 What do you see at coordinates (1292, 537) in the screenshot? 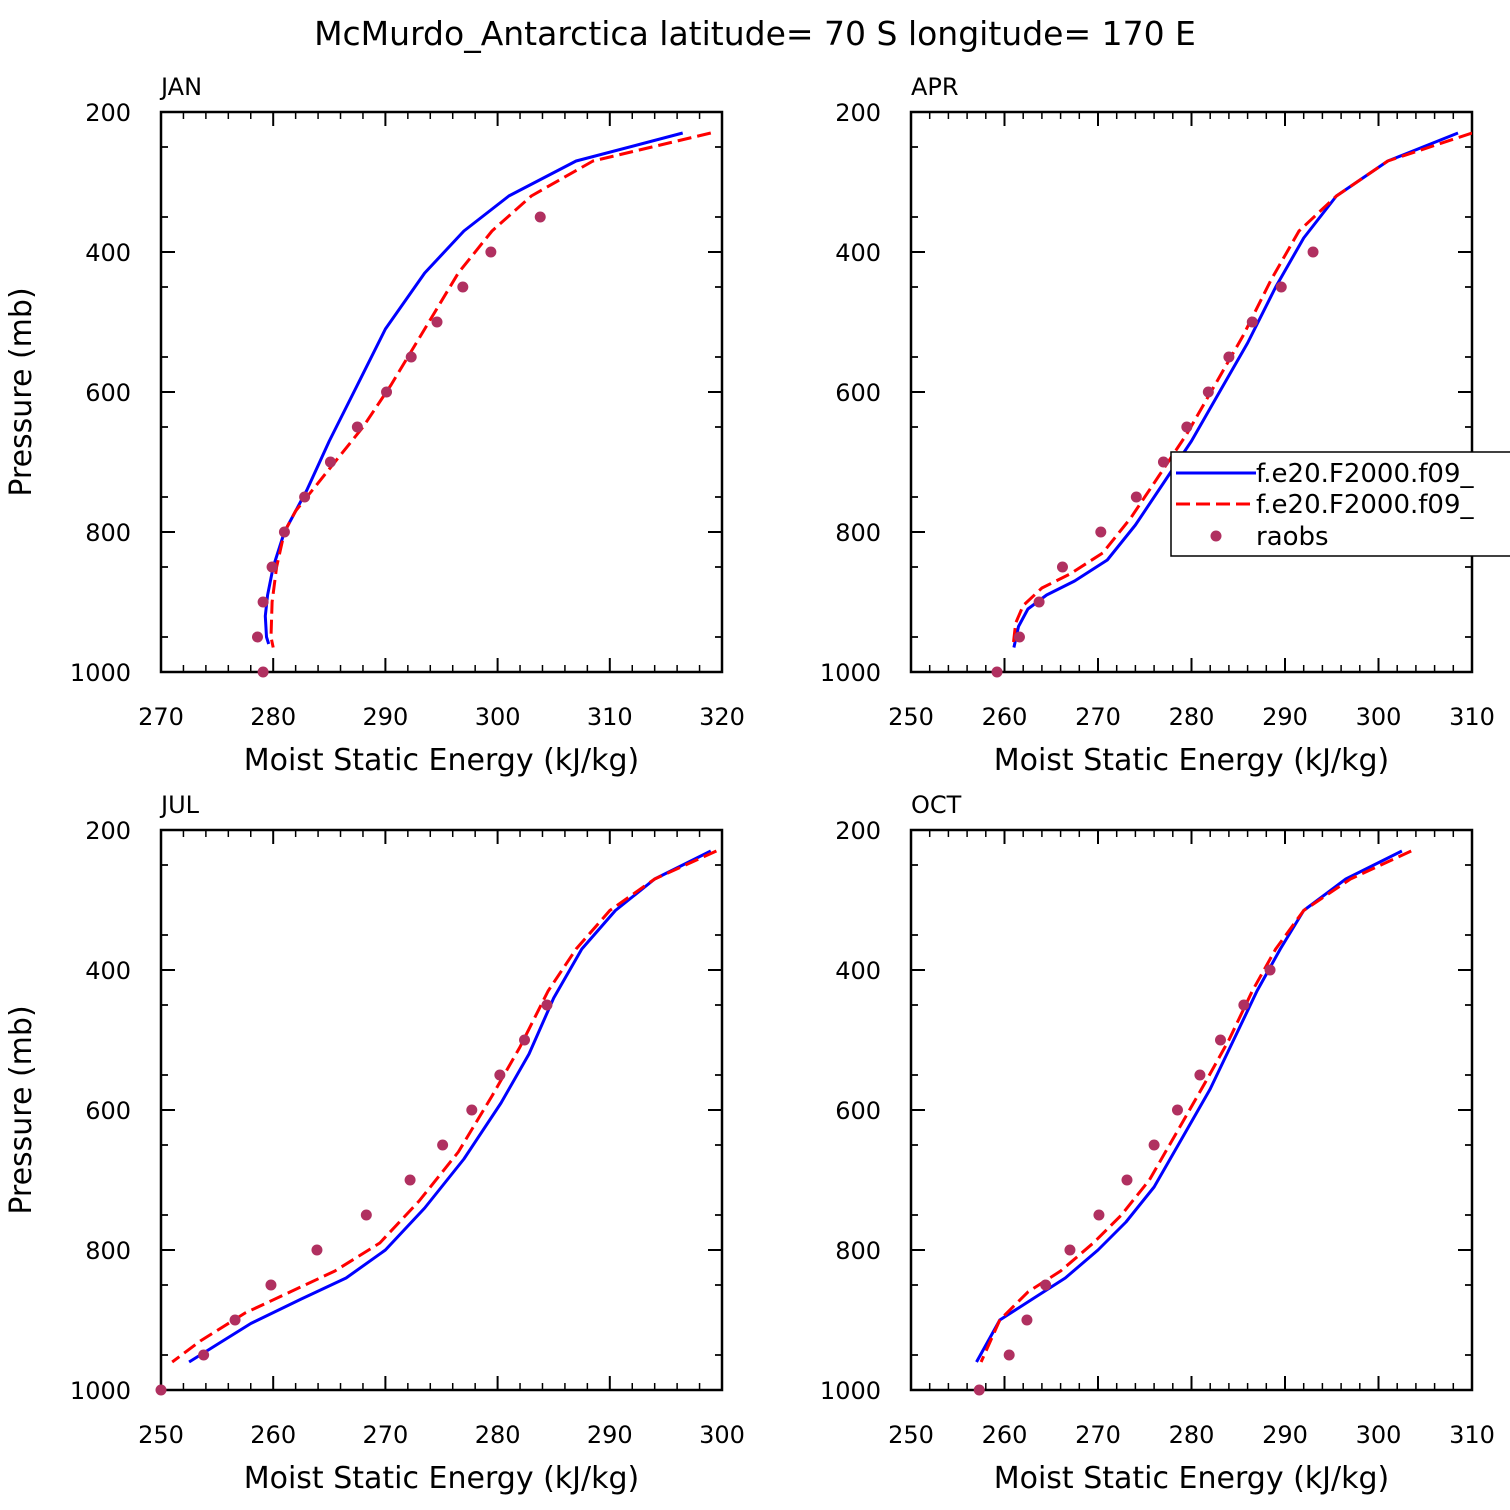
I see `legend-label: raobs` at bounding box center [1292, 537].